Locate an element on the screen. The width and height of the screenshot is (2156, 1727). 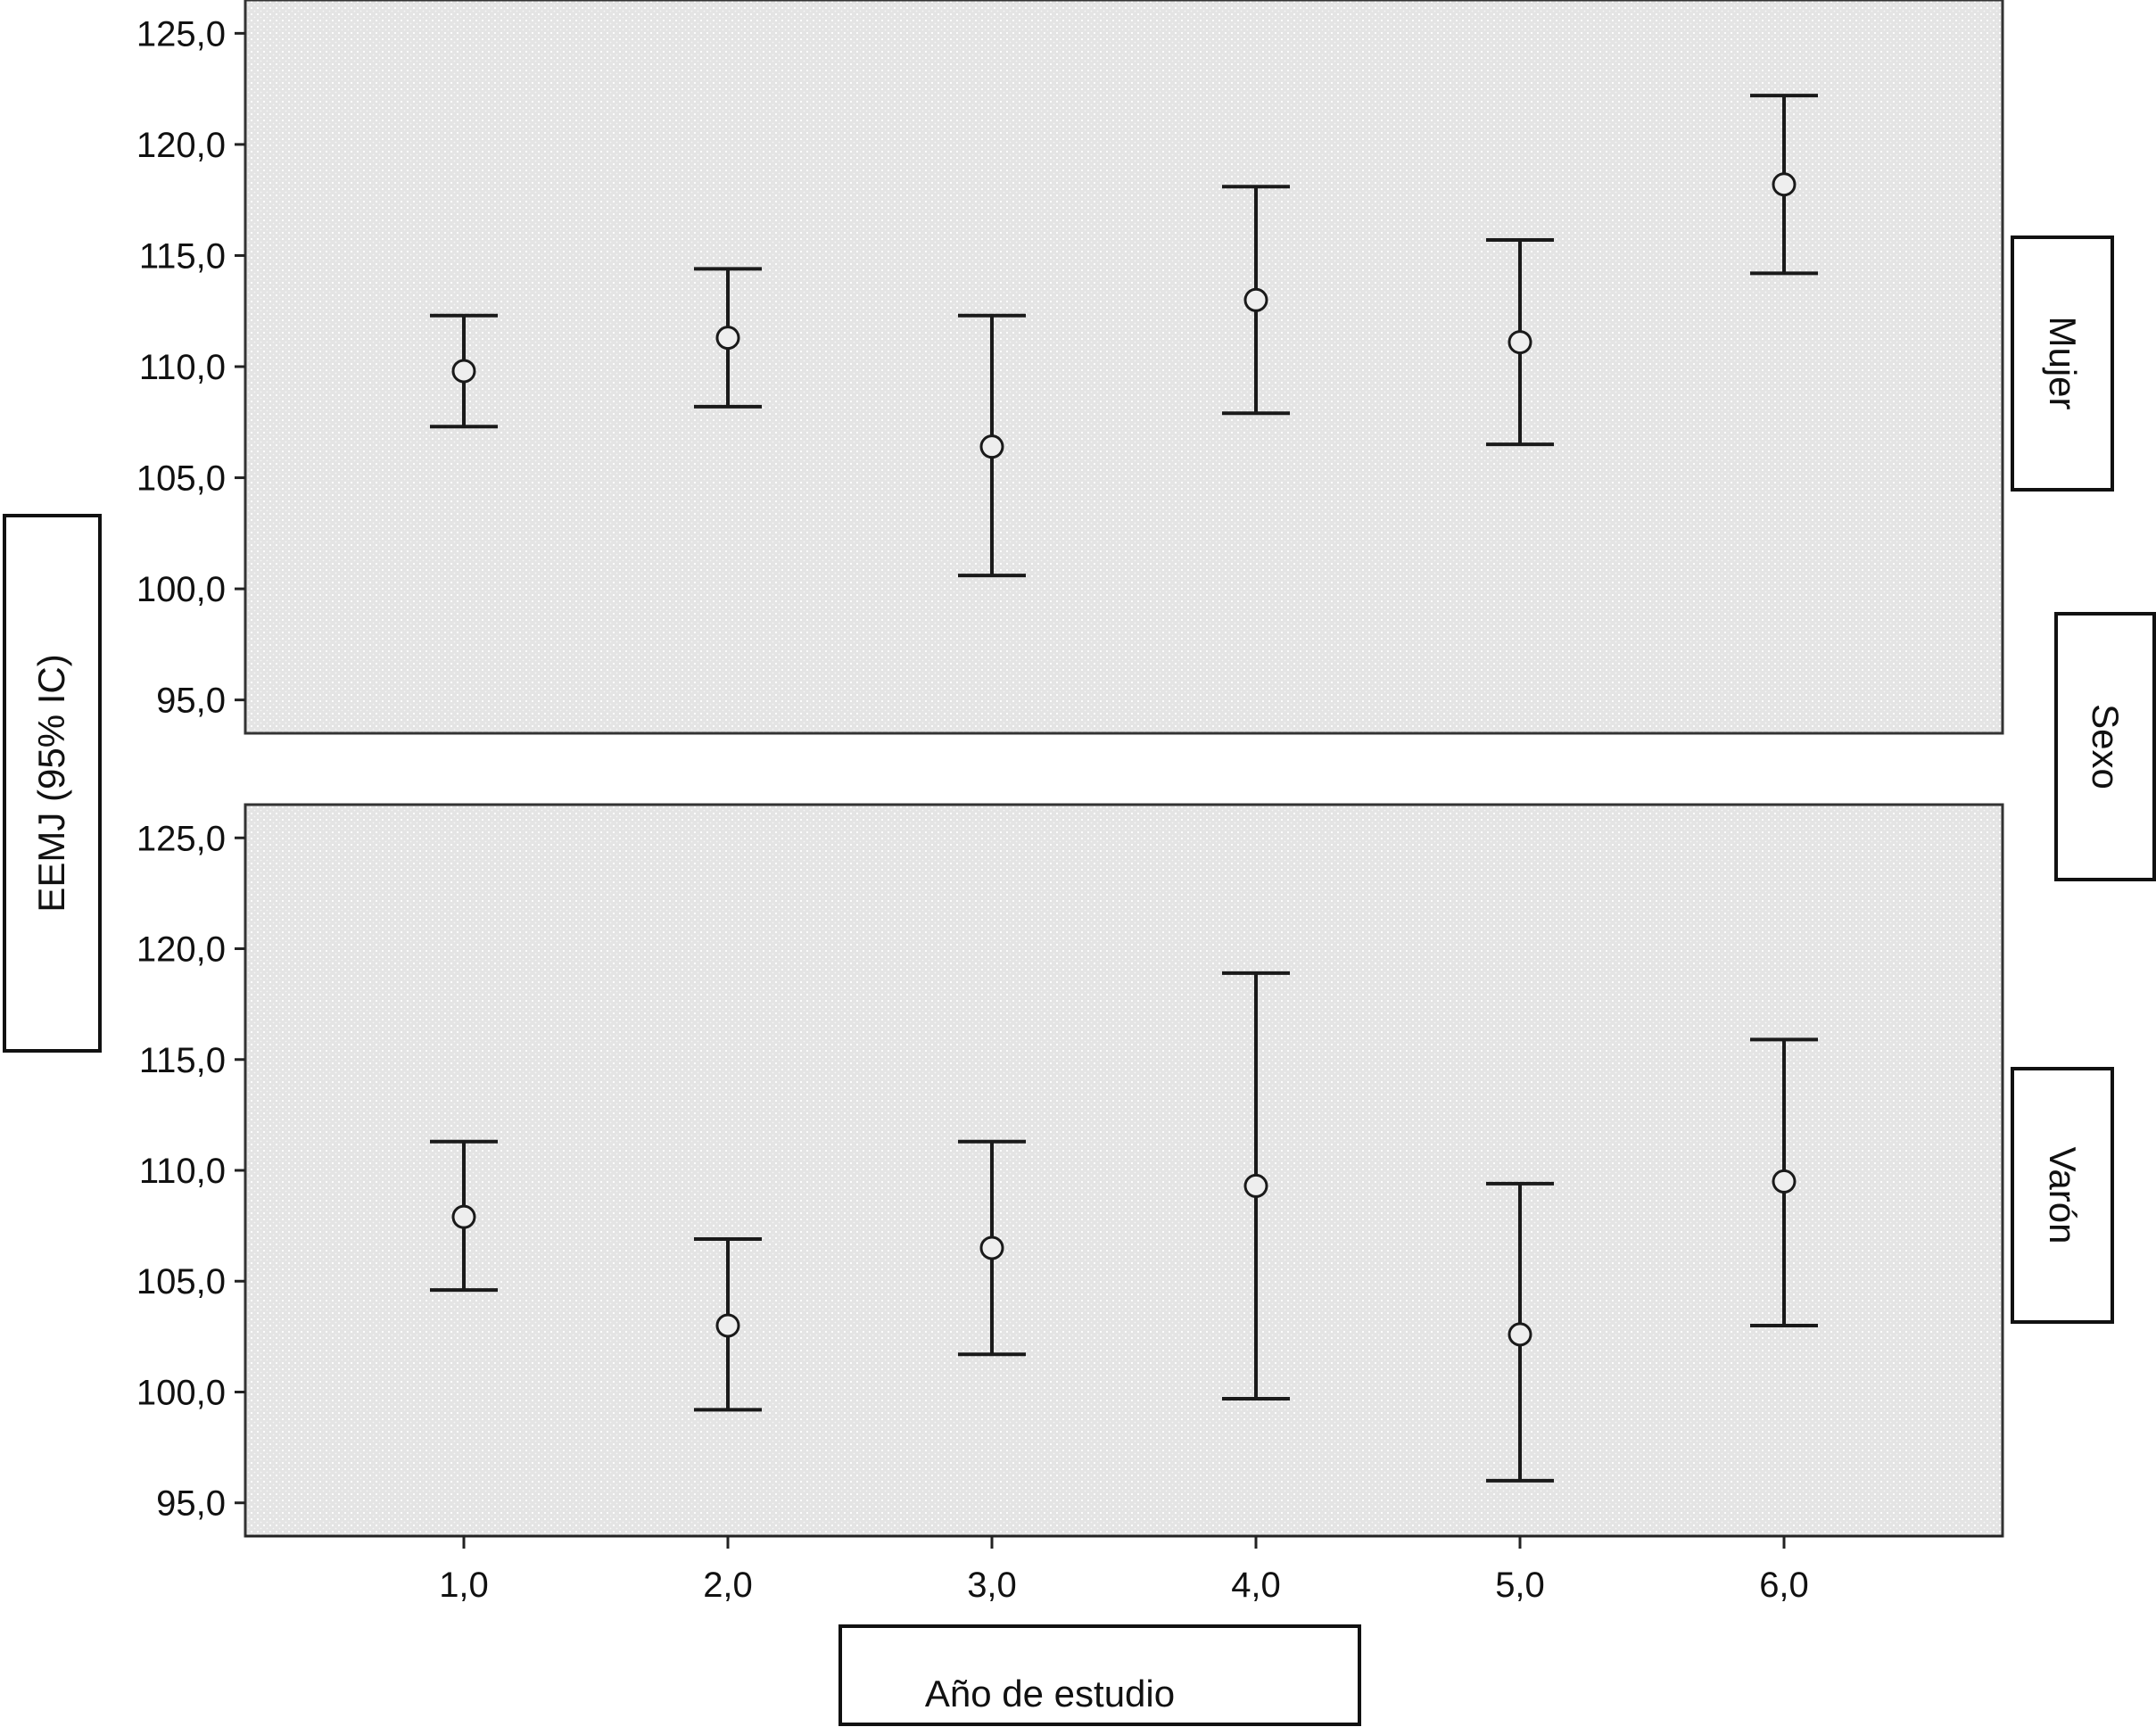
facet-group-label: Sexo is located at coordinates (2106, 746).